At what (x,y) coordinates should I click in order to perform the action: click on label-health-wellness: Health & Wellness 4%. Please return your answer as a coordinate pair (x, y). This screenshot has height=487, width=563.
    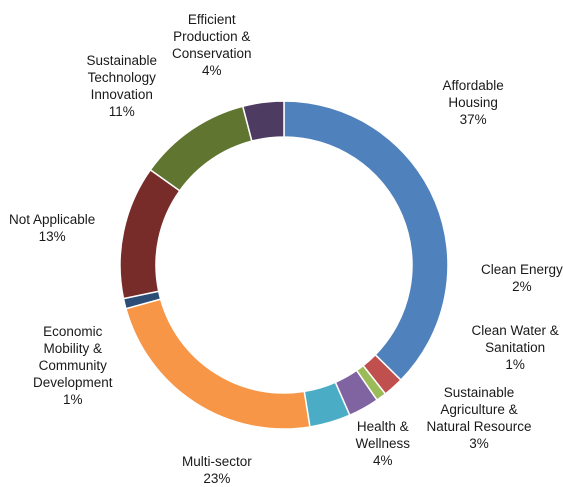
    Looking at the image, I should click on (383, 443).